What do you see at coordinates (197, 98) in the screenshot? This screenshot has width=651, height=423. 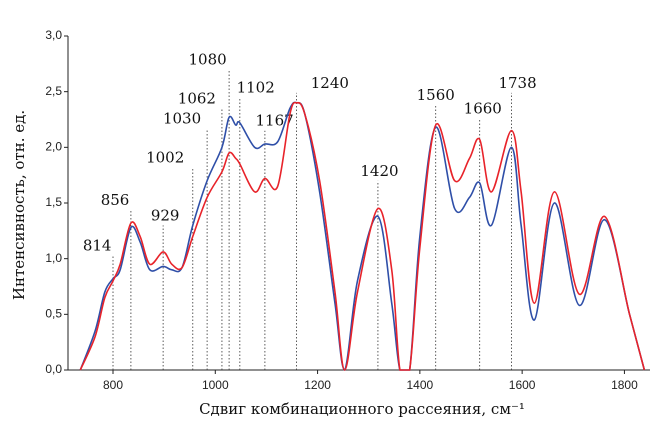 I see `annotation-label: 1062` at bounding box center [197, 98].